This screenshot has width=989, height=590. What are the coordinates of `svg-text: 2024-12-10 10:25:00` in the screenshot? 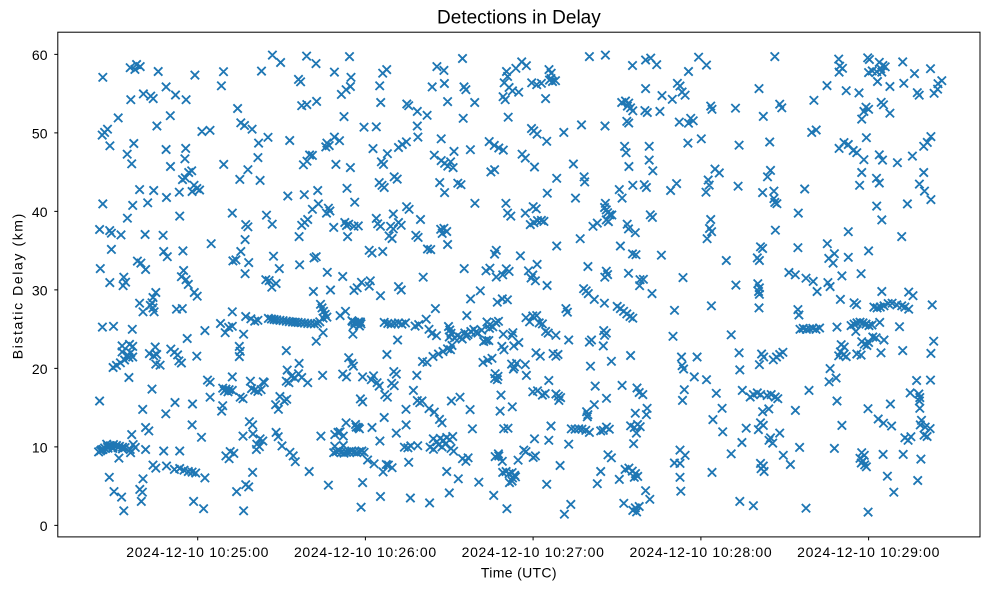 It's located at (197, 552).